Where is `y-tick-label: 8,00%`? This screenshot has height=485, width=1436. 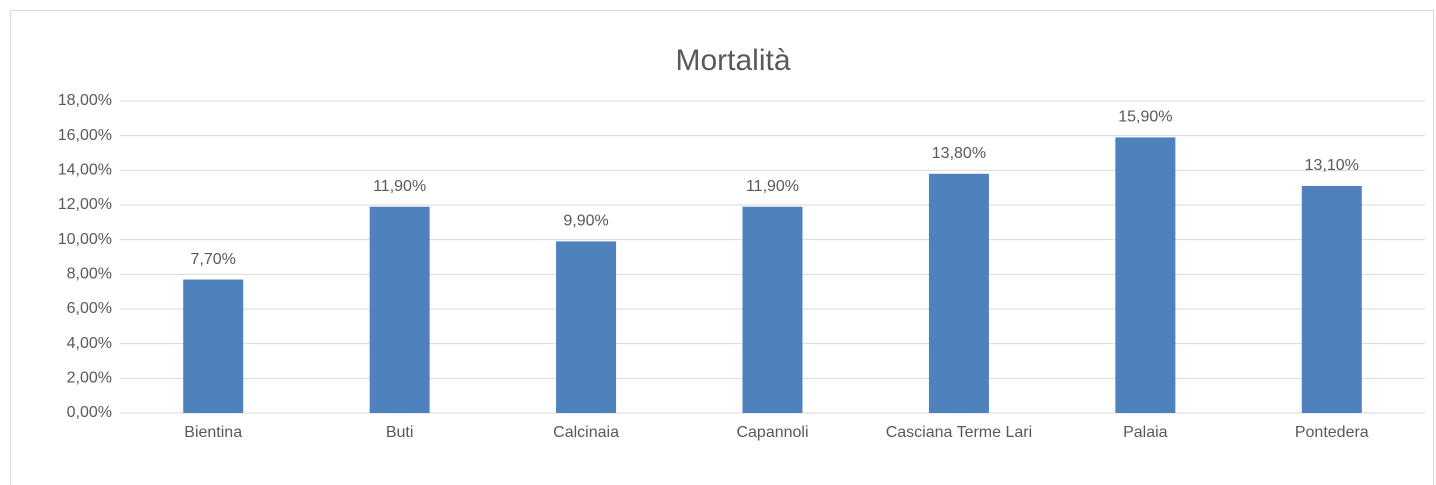
y-tick-label: 8,00% is located at coordinates (89, 274).